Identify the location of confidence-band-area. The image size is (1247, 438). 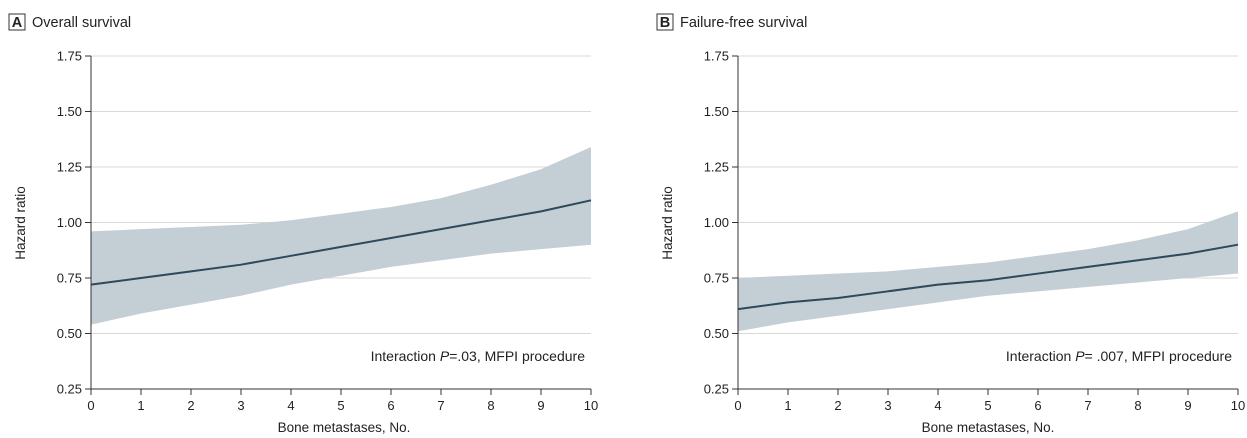
(988, 271).